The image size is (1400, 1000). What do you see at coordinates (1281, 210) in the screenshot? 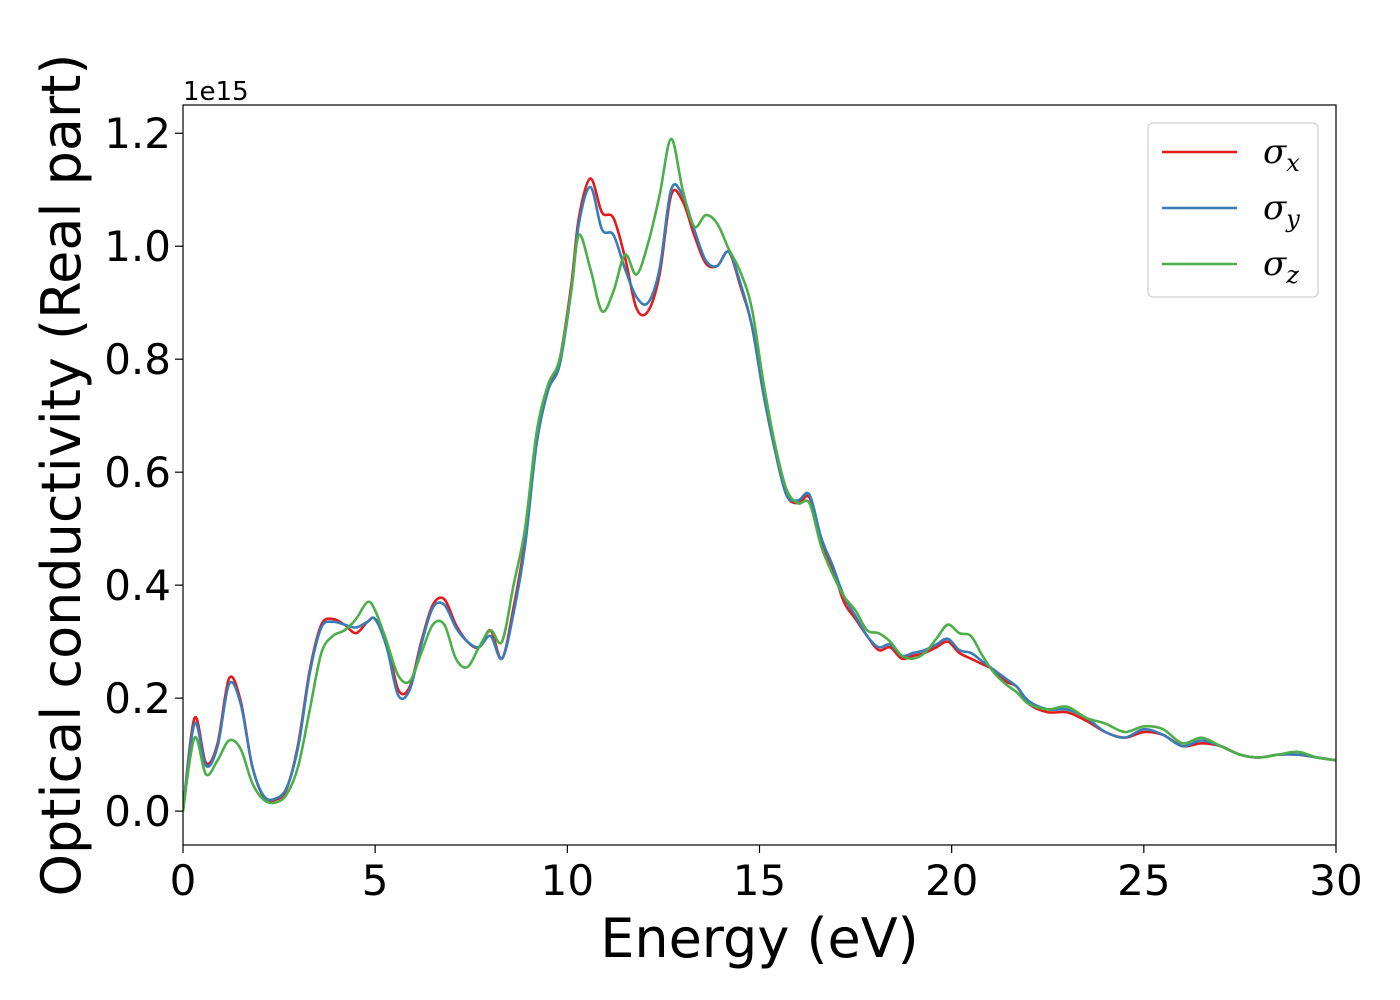
I see `legend-label-sigma-y: σy` at bounding box center [1281, 210].